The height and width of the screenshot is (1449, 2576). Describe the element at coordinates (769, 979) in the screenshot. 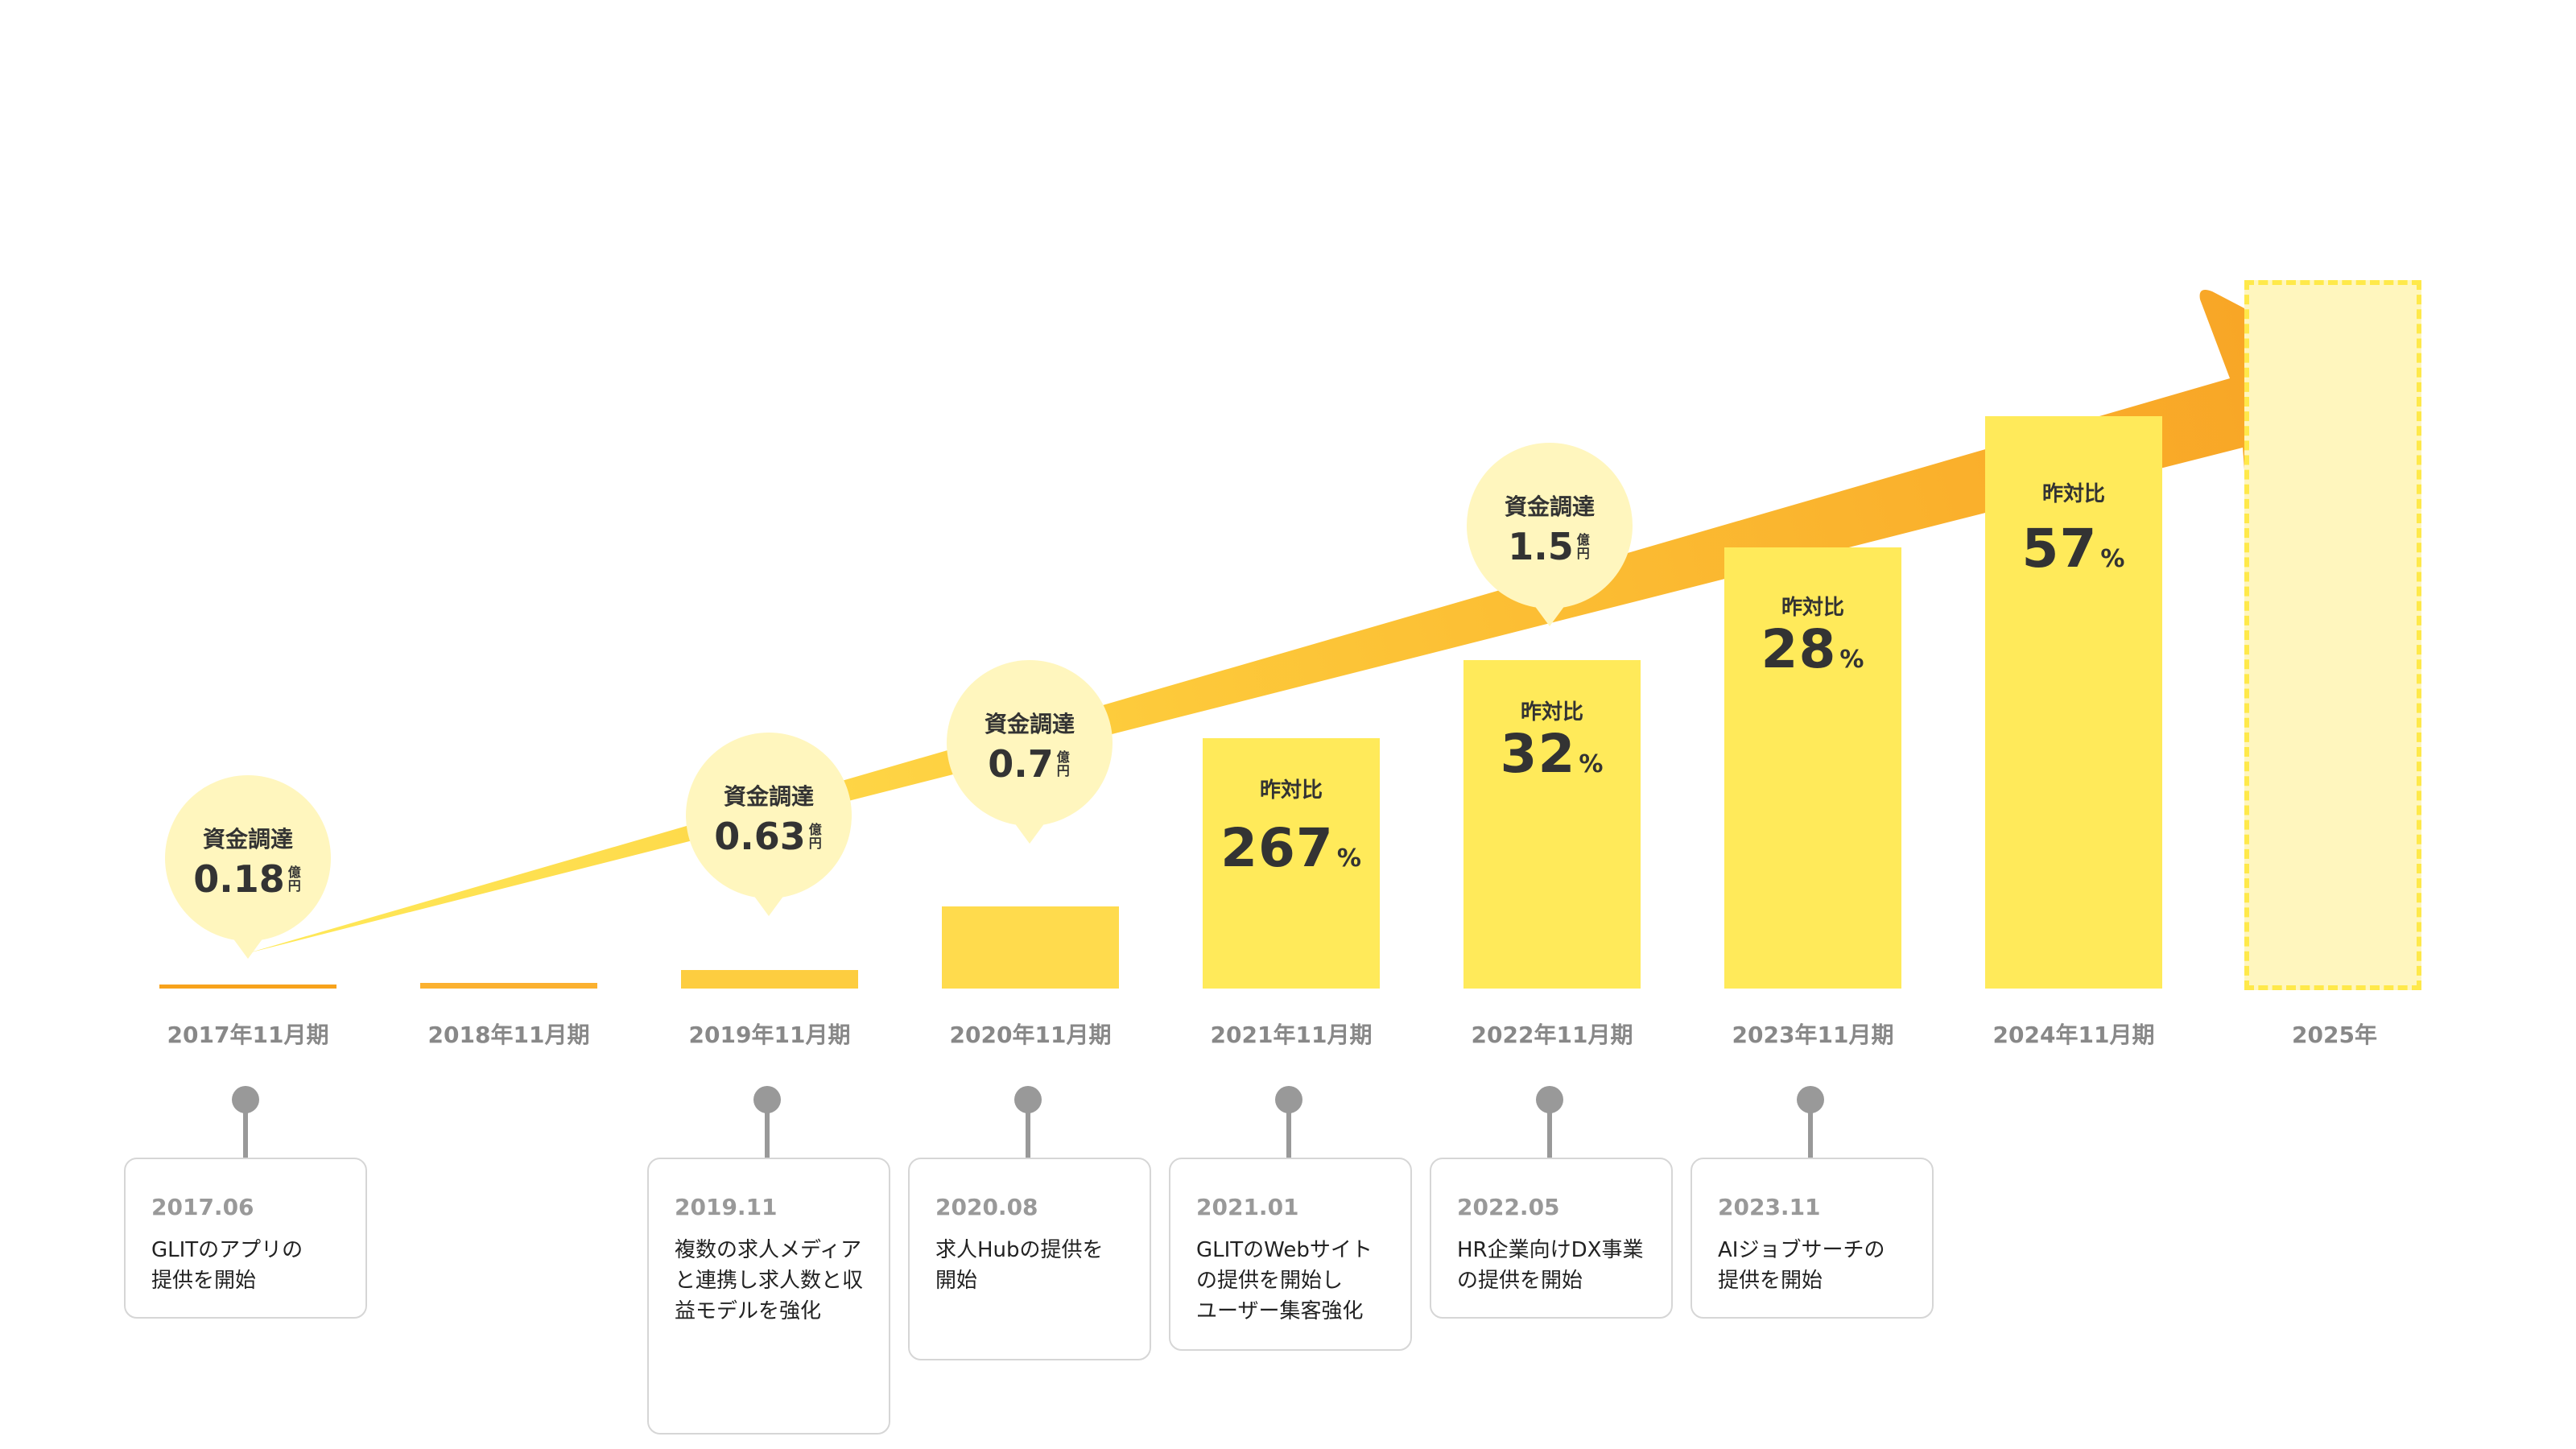

I see `bar-2019` at that location.